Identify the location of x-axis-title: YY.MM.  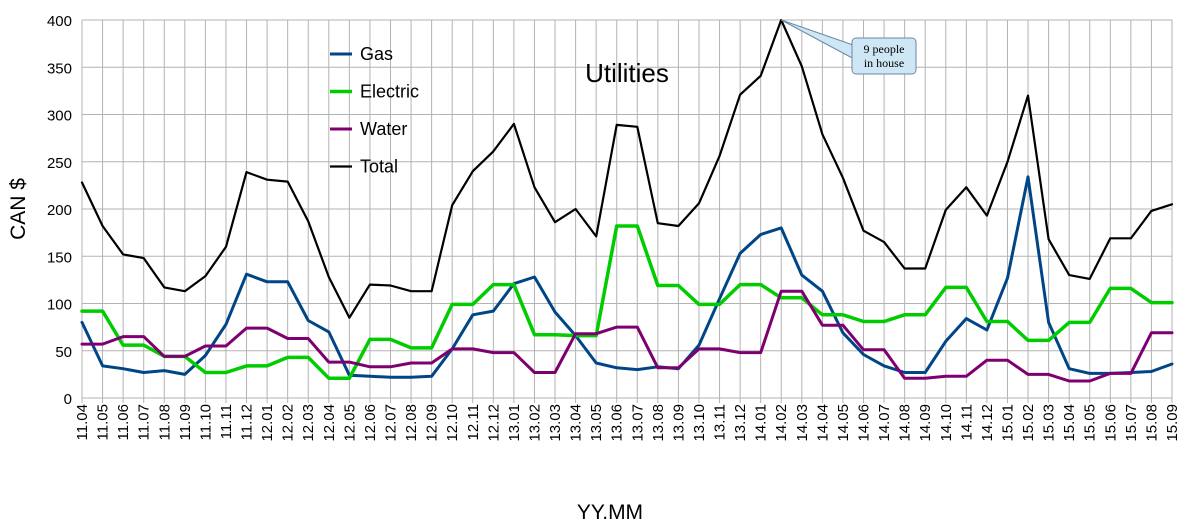
(610, 511).